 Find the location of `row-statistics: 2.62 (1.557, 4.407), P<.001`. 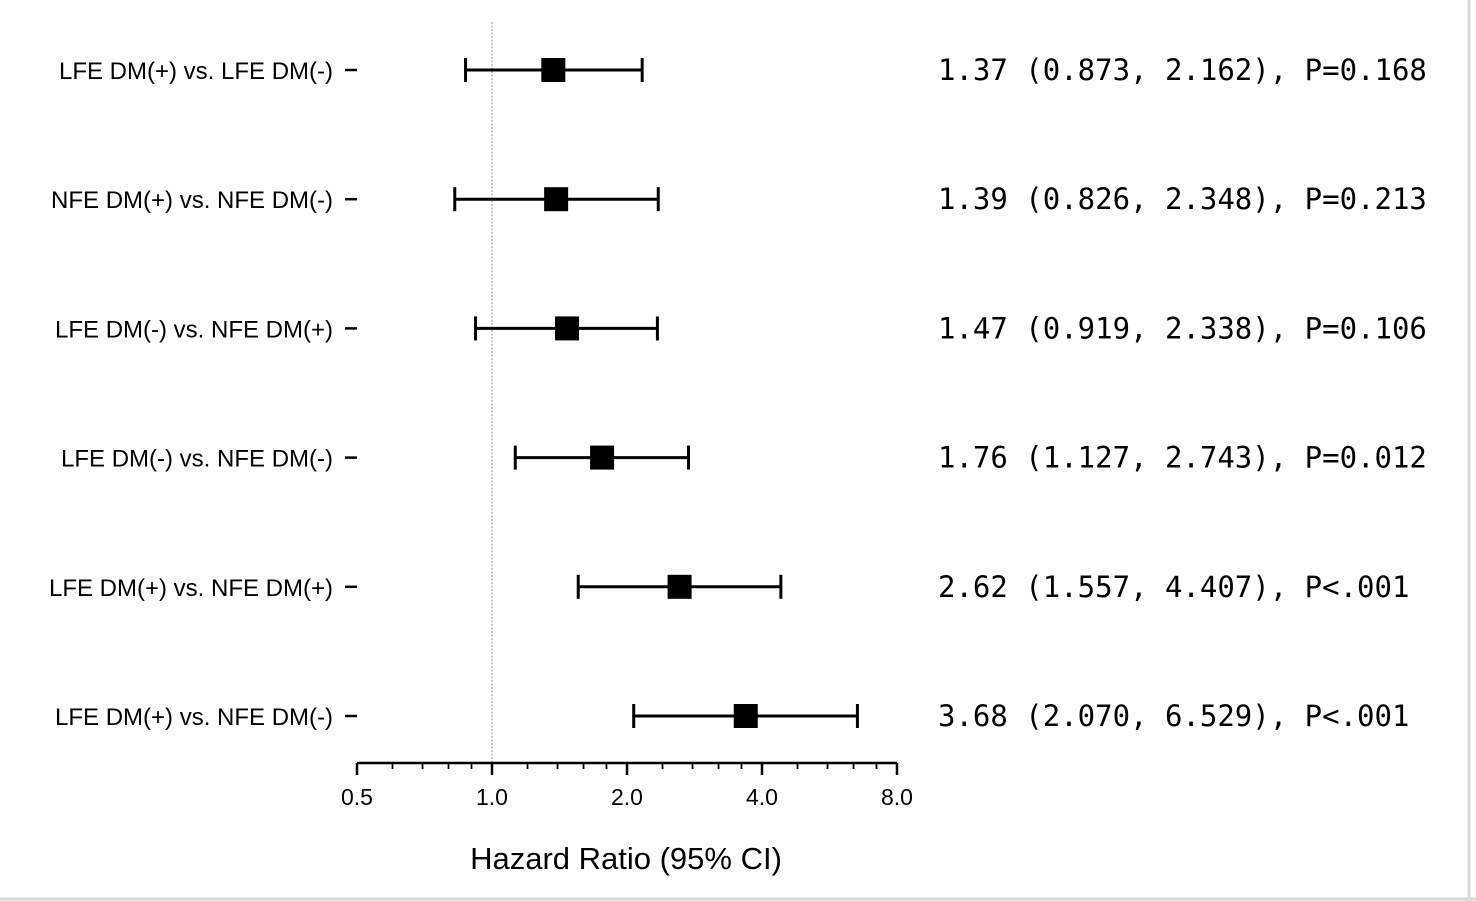

row-statistics: 2.62 (1.557, 4.407), P<.001 is located at coordinates (1173, 587).